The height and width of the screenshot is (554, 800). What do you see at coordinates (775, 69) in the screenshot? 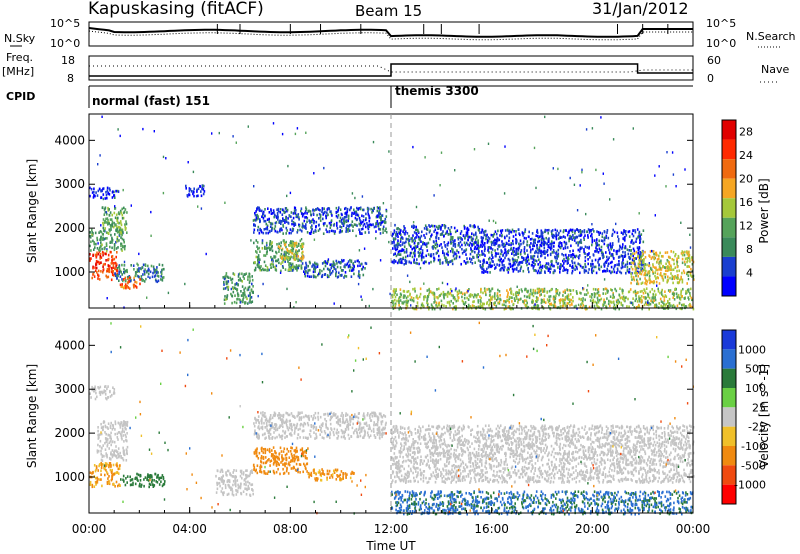
I see `nave-label: Nave` at bounding box center [775, 69].